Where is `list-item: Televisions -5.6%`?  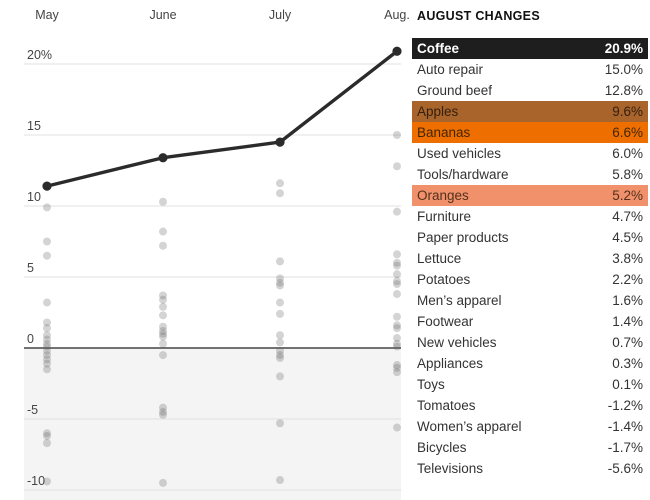 list-item: Televisions -5.6% is located at coordinates (530, 468).